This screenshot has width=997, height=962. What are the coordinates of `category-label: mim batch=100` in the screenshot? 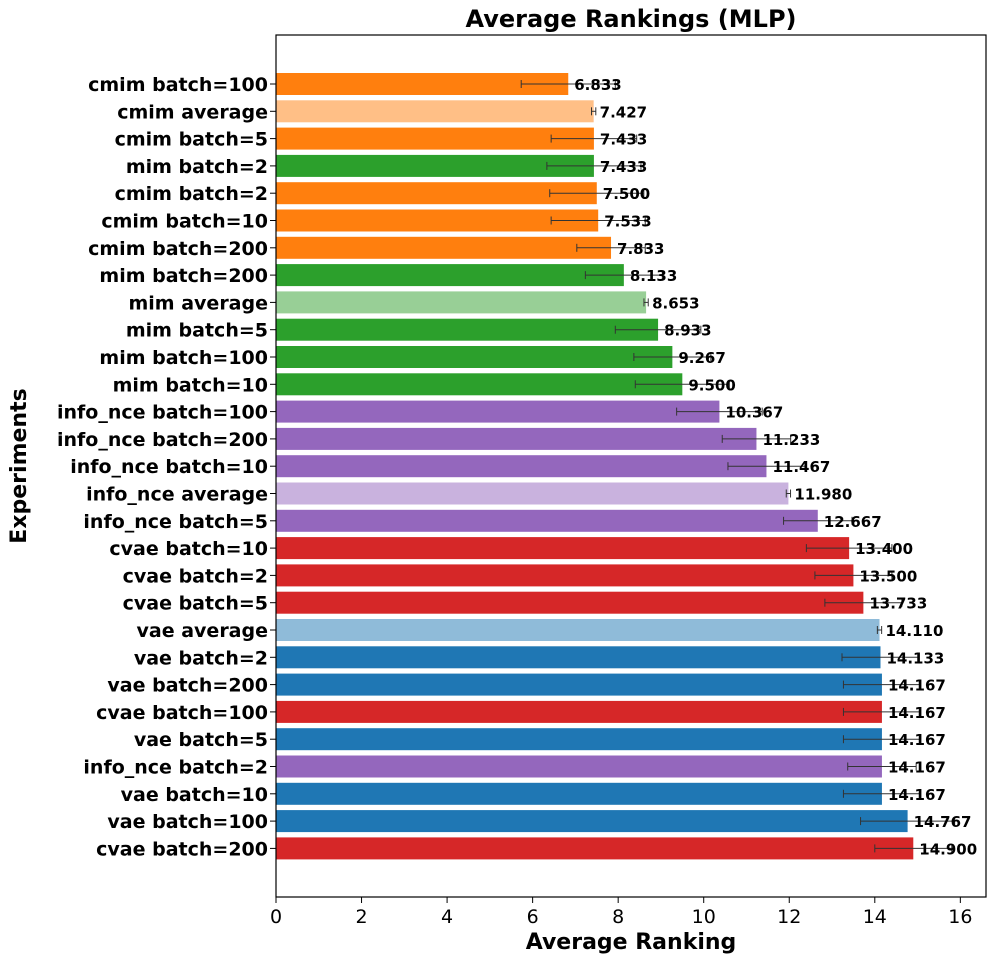 It's located at (183, 358).